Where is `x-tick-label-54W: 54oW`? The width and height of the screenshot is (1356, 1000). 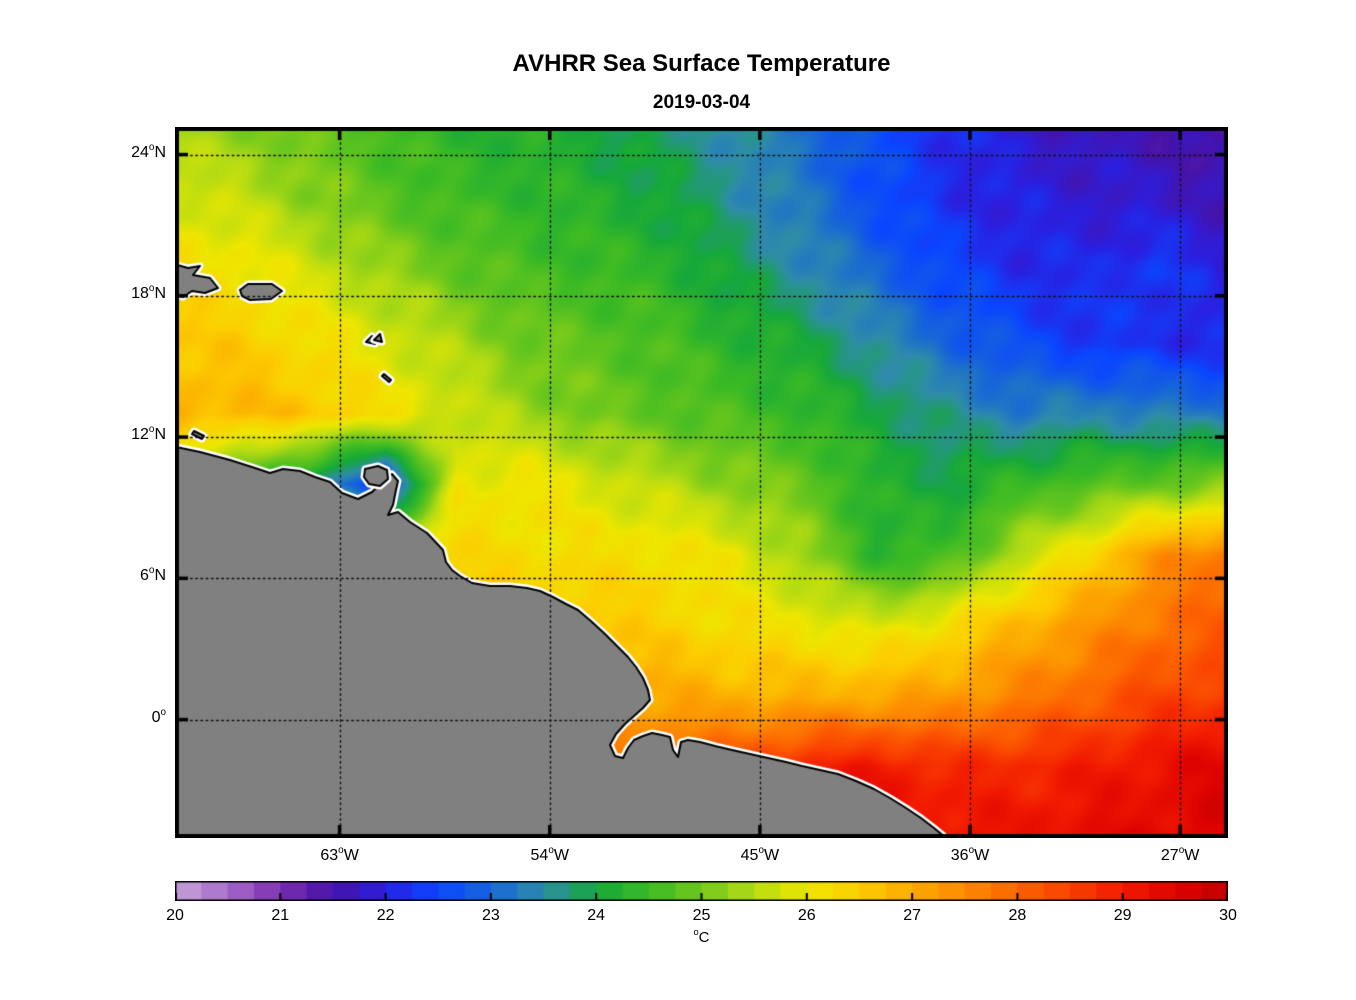
x-tick-label-54W: 54oW is located at coordinates (549, 854).